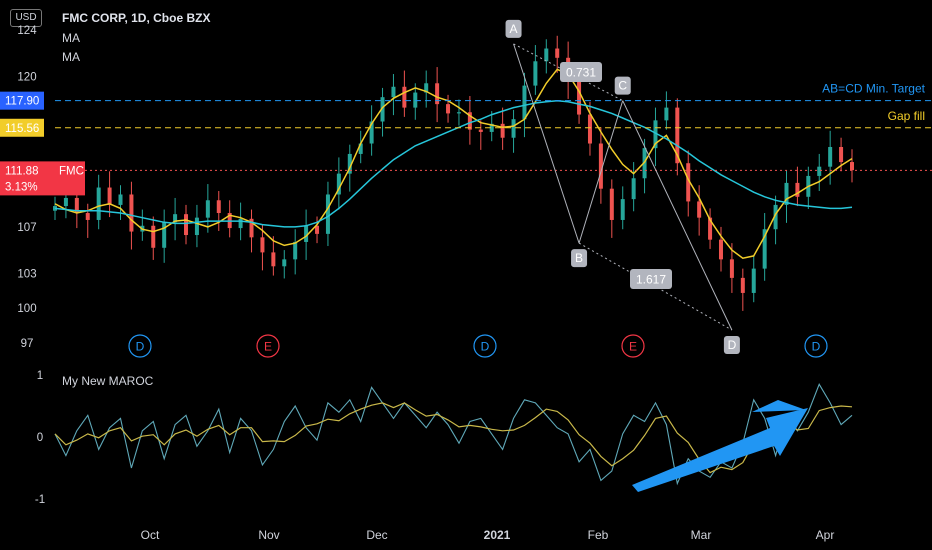 This screenshot has width=932, height=550. I want to click on time-tick-3: 2021, so click(497, 535).